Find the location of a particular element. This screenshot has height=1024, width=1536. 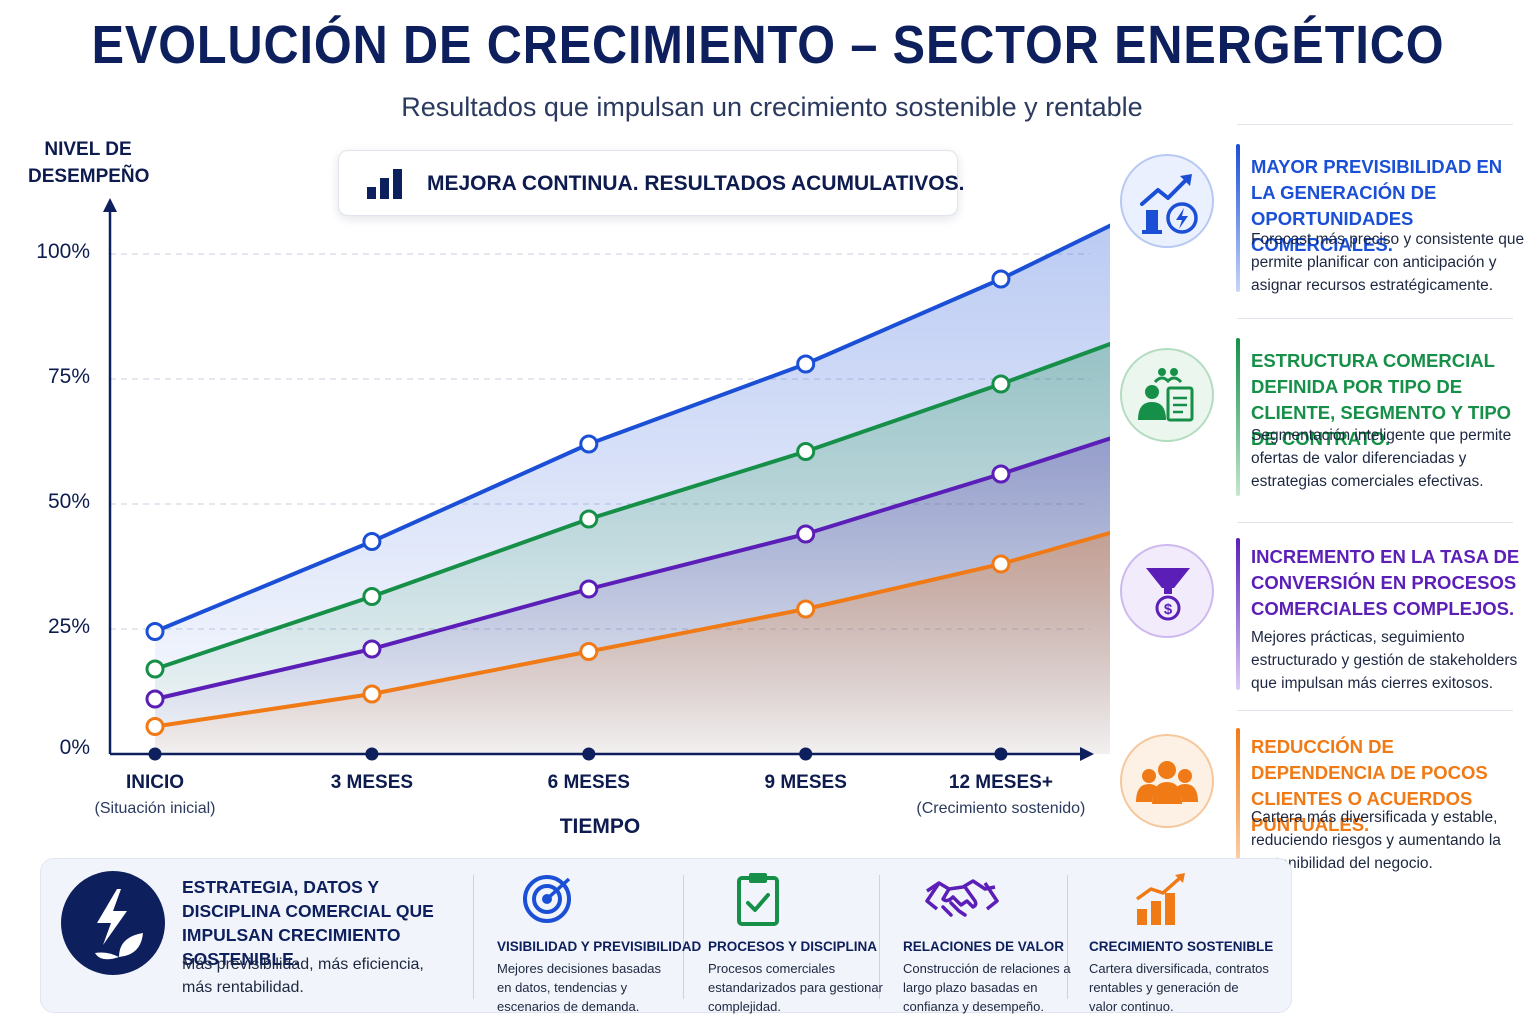

bar-chart-icon is located at coordinates (384, 184).